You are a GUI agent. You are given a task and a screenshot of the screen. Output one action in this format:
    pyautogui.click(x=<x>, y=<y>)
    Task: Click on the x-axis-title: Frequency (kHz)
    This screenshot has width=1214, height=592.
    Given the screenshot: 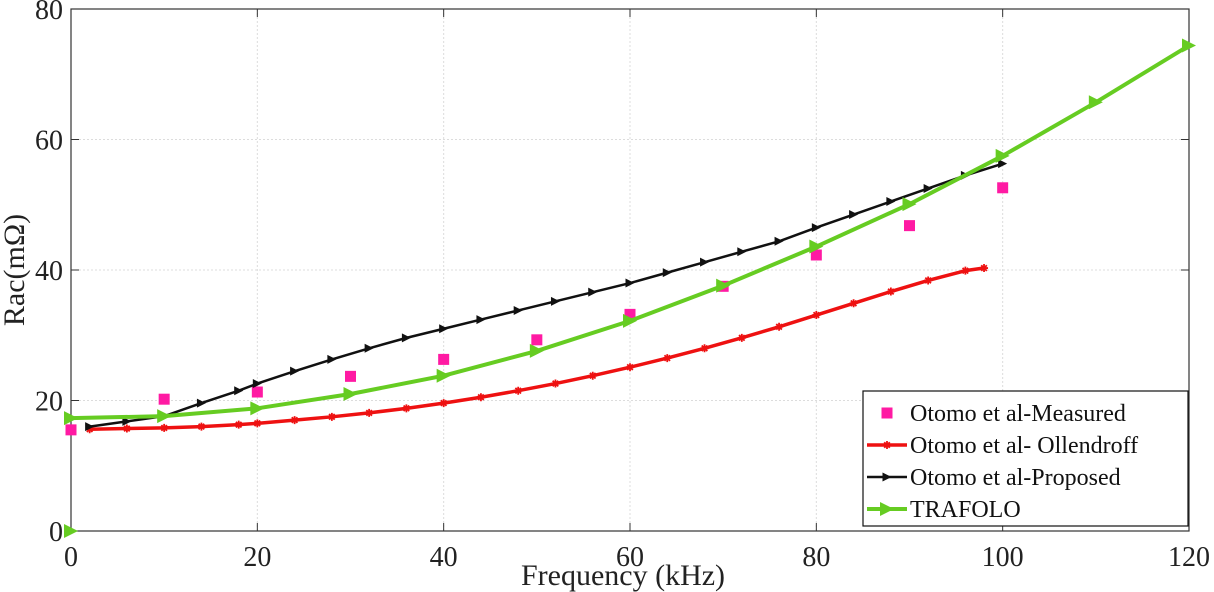 What is the action you would take?
    pyautogui.click(x=623, y=575)
    